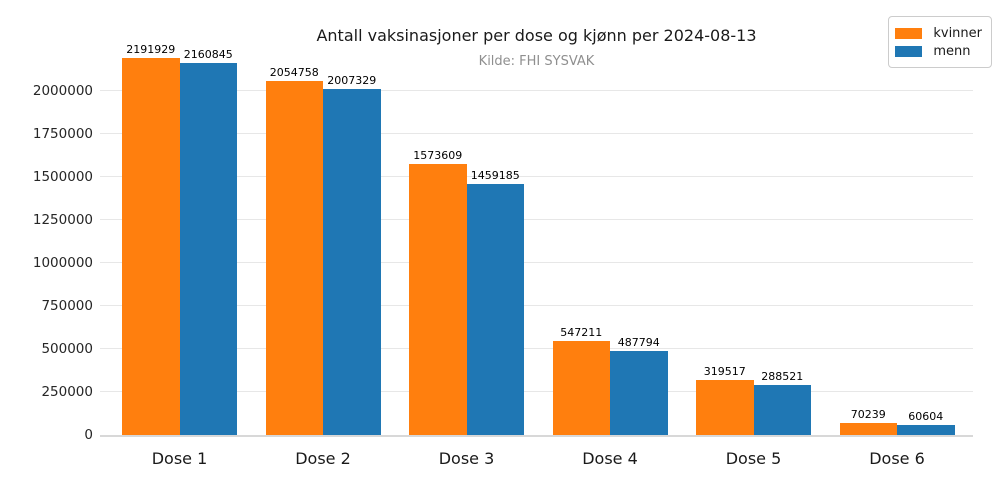 The height and width of the screenshot is (500, 1000). Describe the element at coordinates (536, 436) in the screenshot. I see `x-axis-baseline` at that location.